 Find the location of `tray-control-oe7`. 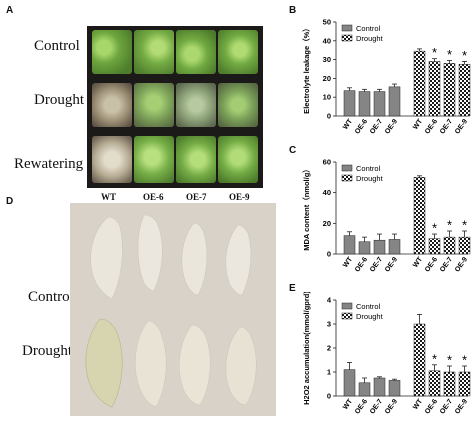

tray-control-oe7 is located at coordinates (196, 52).